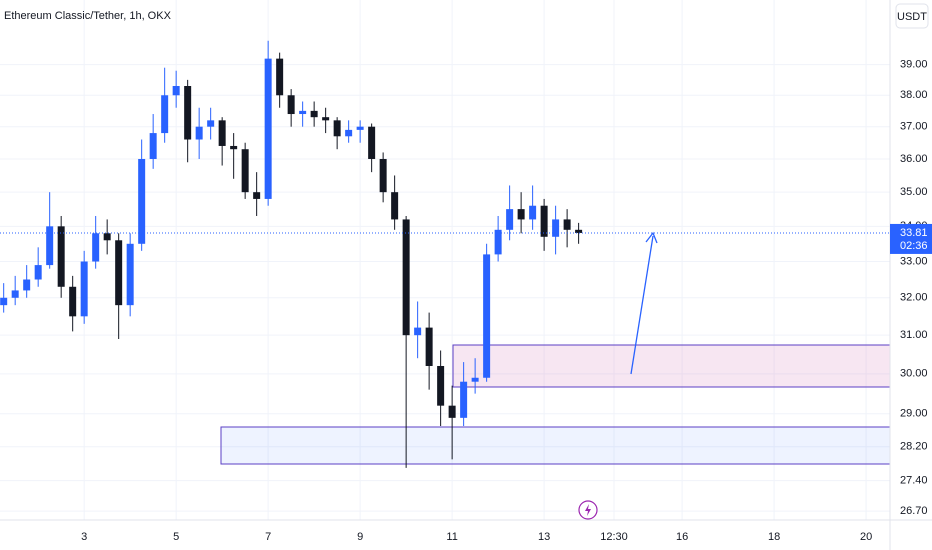 Image resolution: width=932 pixels, height=550 pixels. I want to click on last-price-label: 33.81, so click(914, 233).